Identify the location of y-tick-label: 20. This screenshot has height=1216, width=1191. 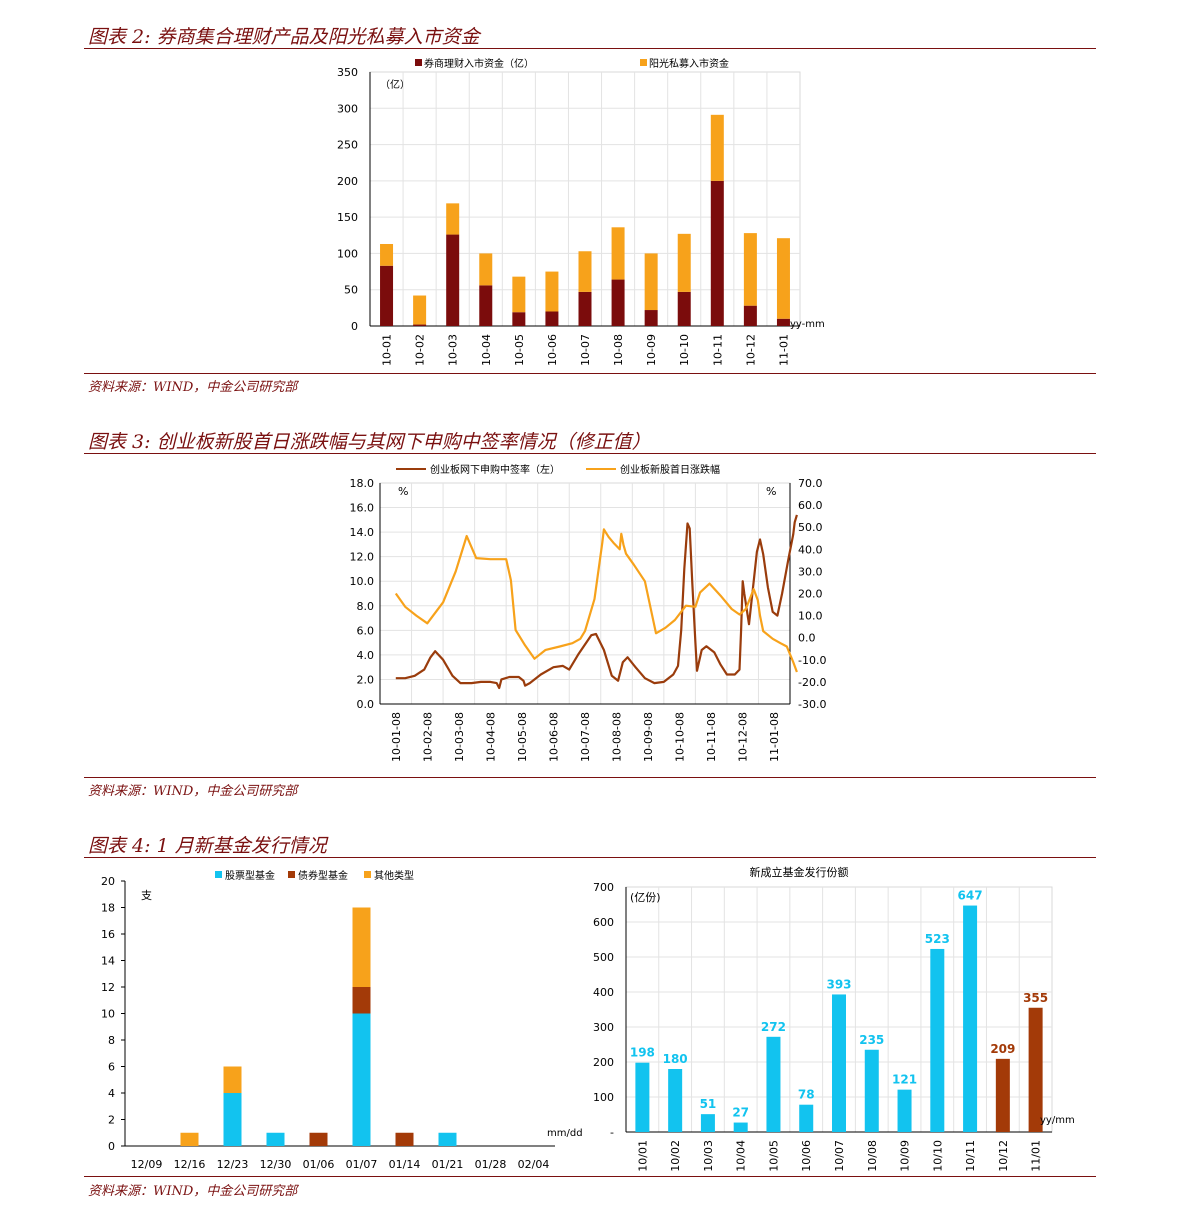
(108, 881).